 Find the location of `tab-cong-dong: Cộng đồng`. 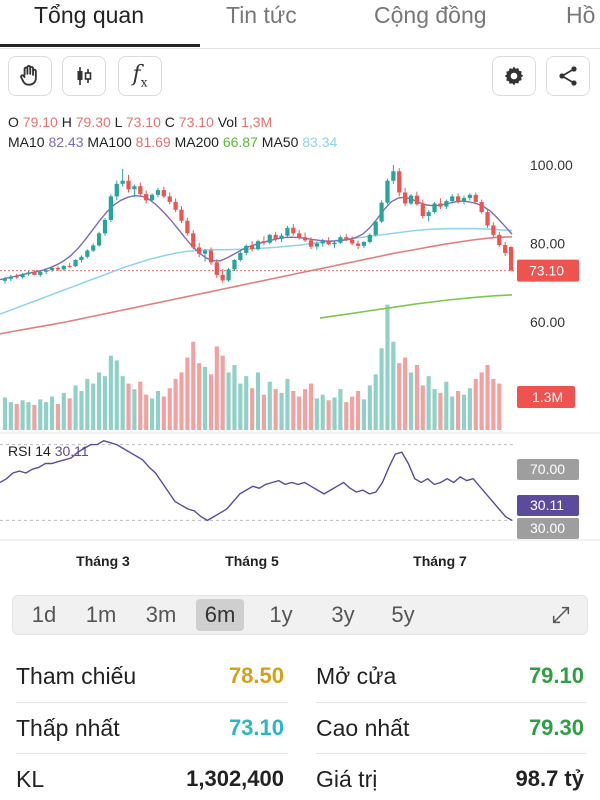

tab-cong-dong: Cộng đồng is located at coordinates (430, 15).